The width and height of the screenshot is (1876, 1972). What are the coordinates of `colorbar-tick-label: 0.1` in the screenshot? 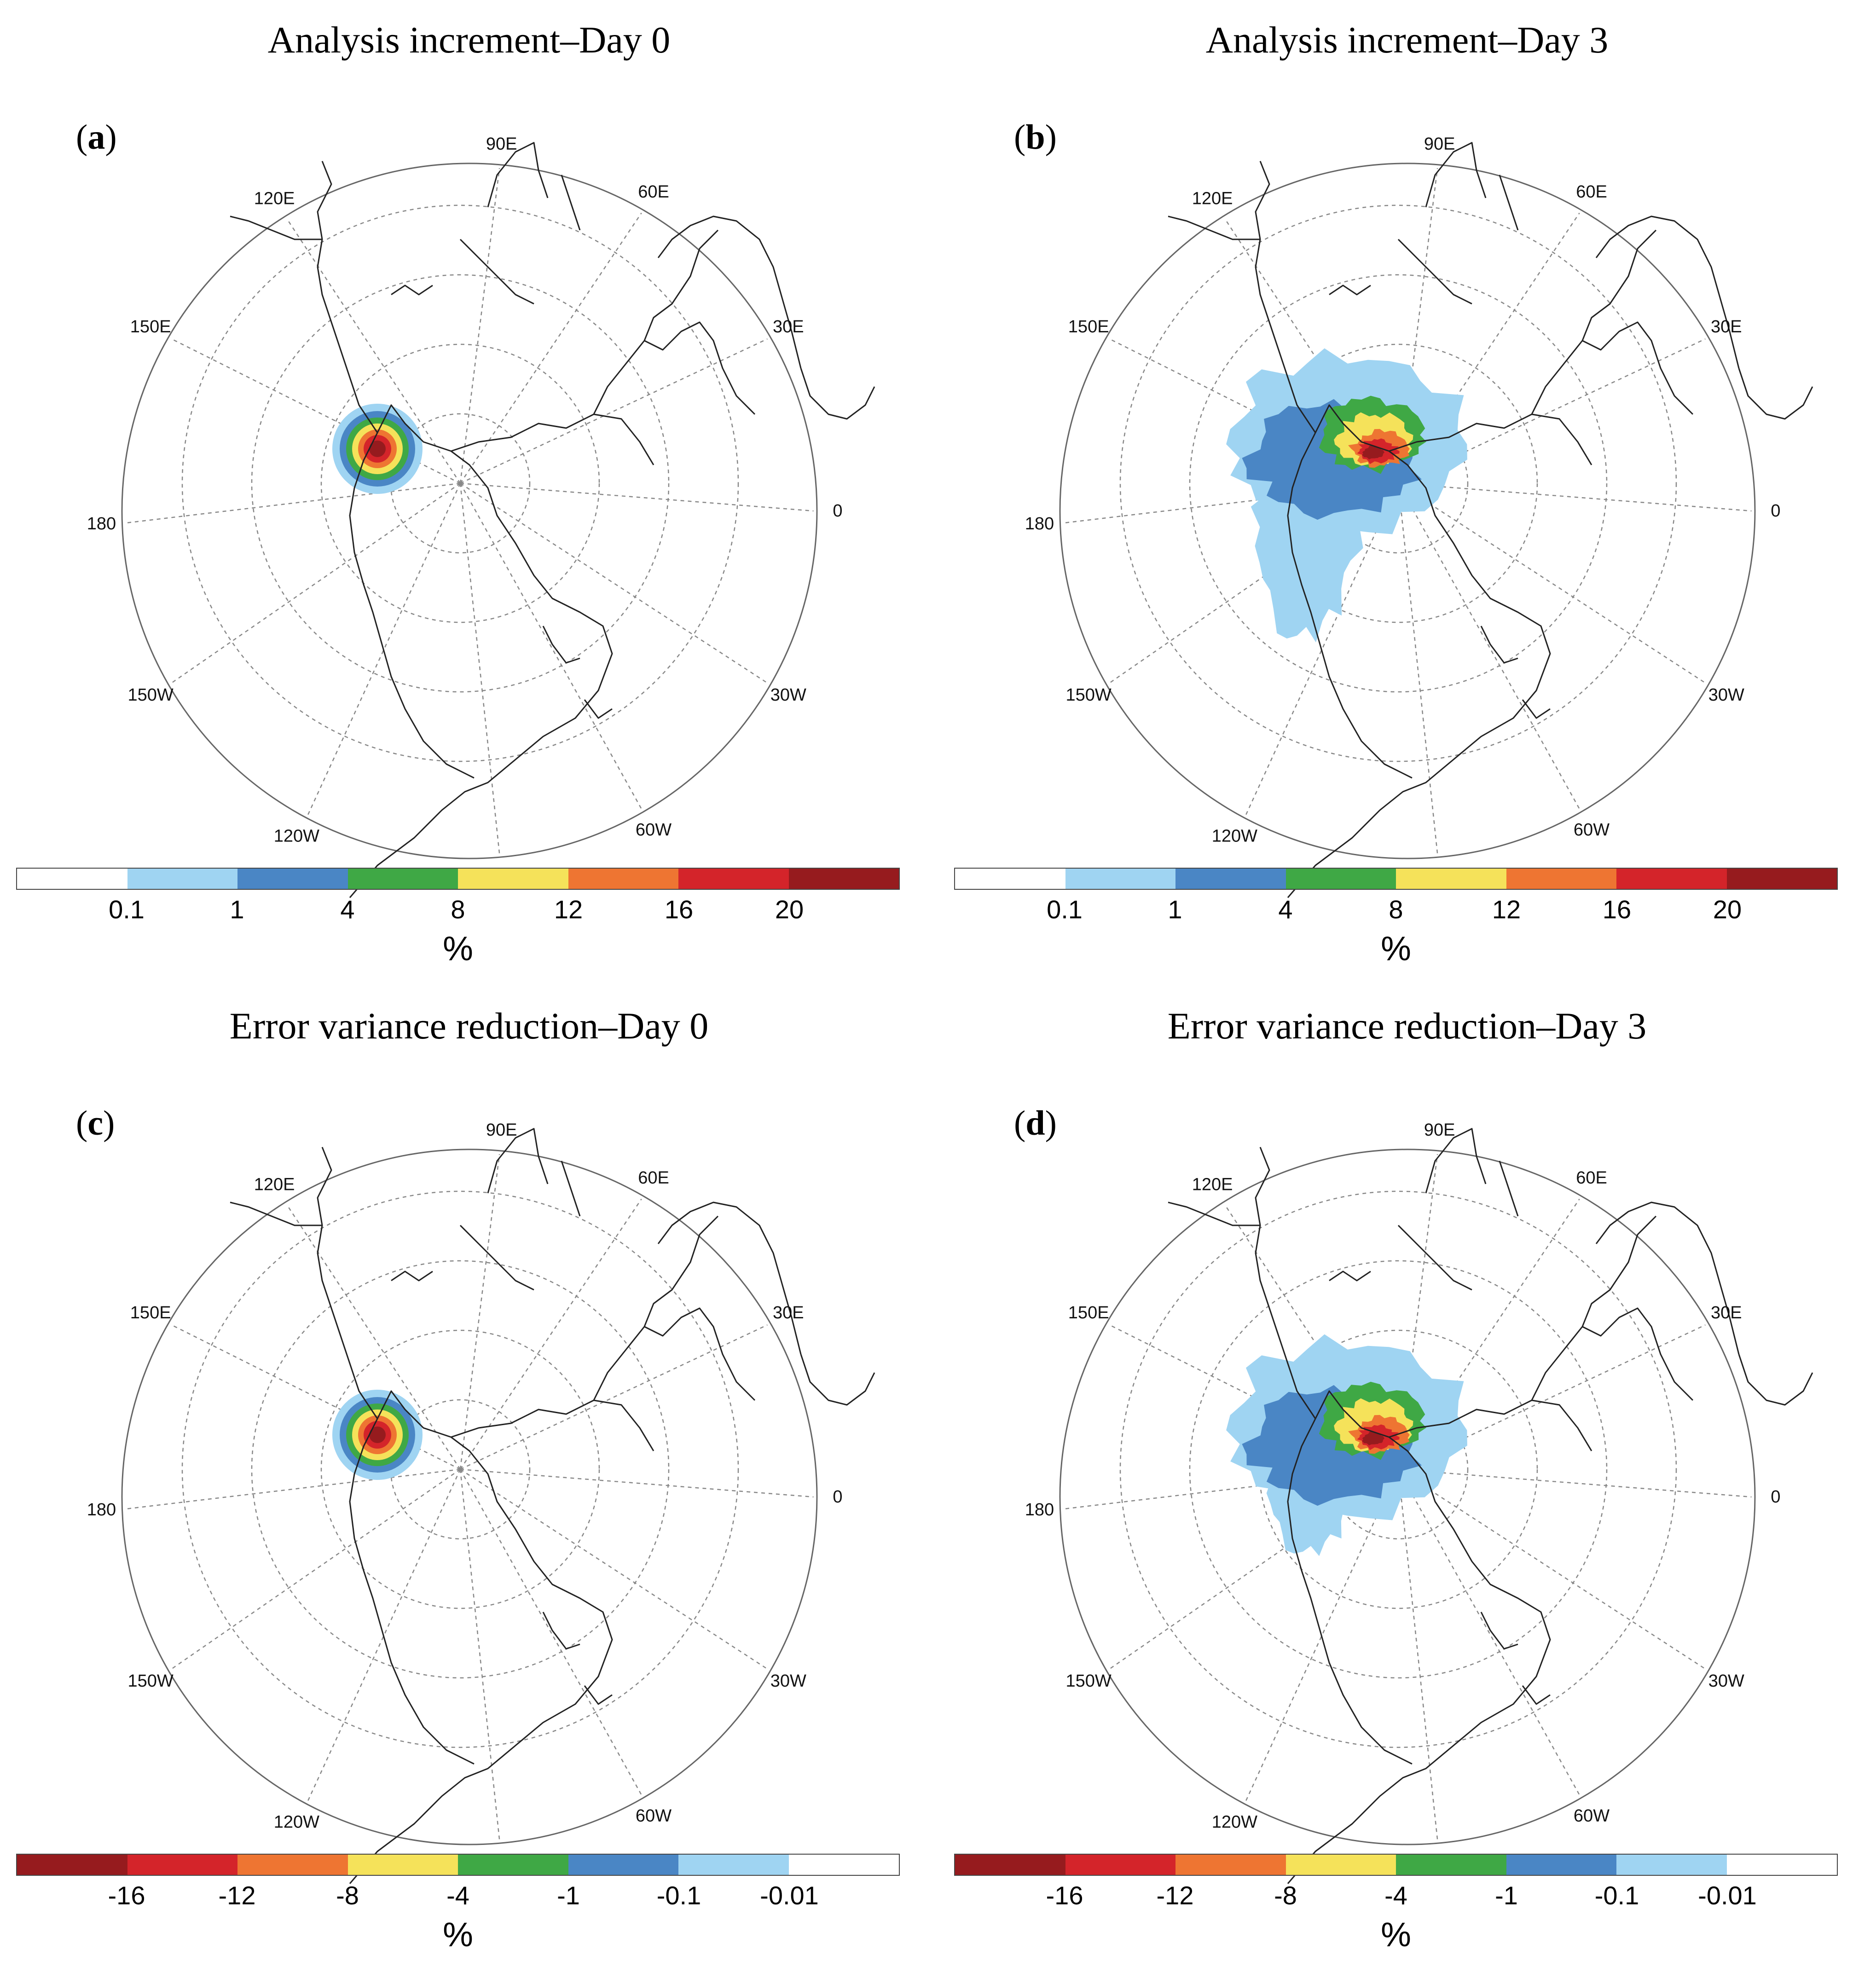 It's located at (127, 909).